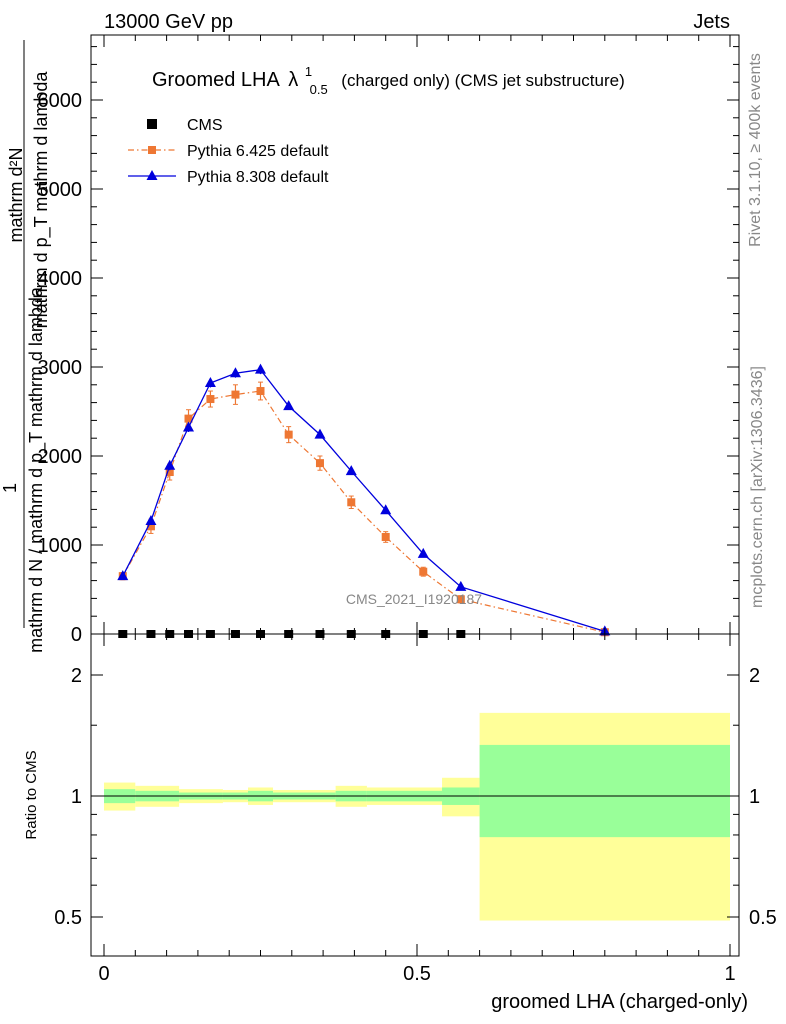 The image size is (786, 1024). What do you see at coordinates (604, 791) in the screenshot?
I see `ratio-band-inner` at bounding box center [604, 791].